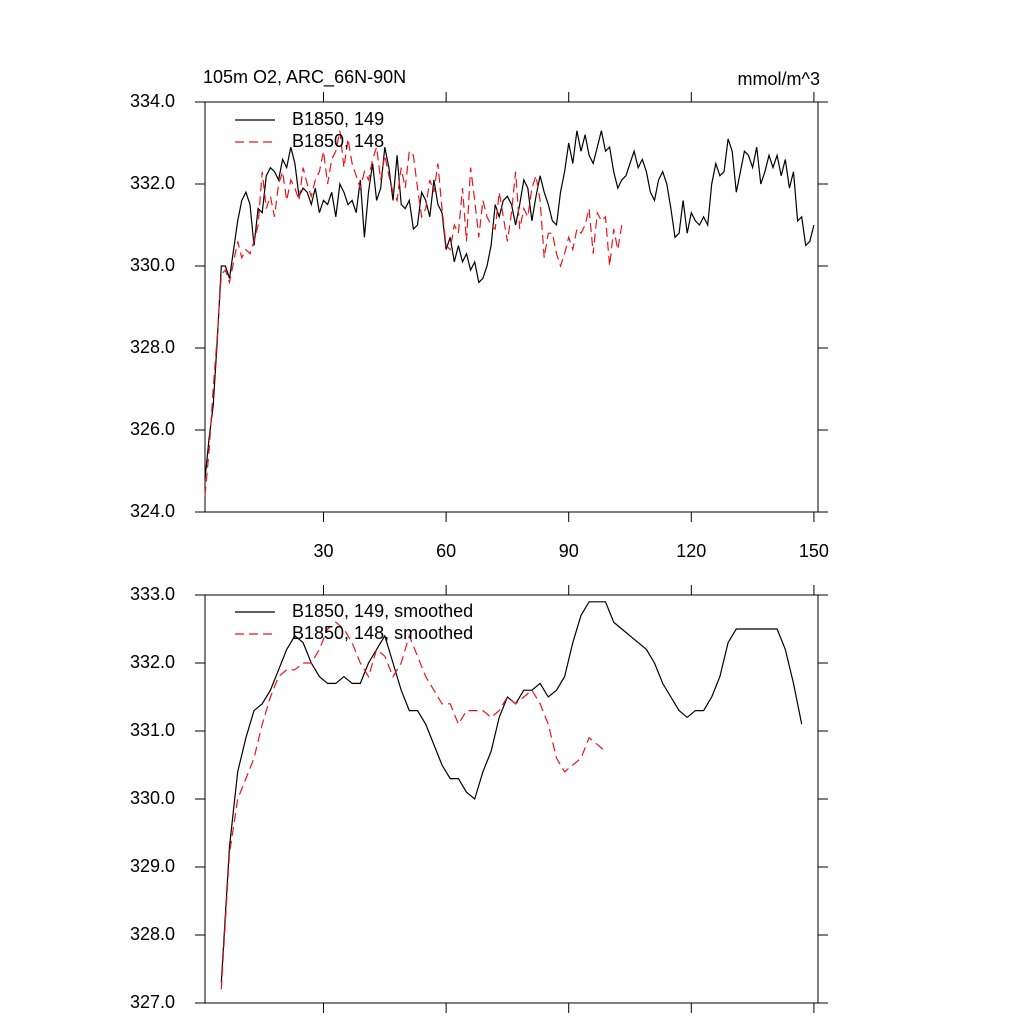 The width and height of the screenshot is (1024, 1024). Describe the element at coordinates (152, 730) in the screenshot. I see `y-tick-label: 331.0` at that location.